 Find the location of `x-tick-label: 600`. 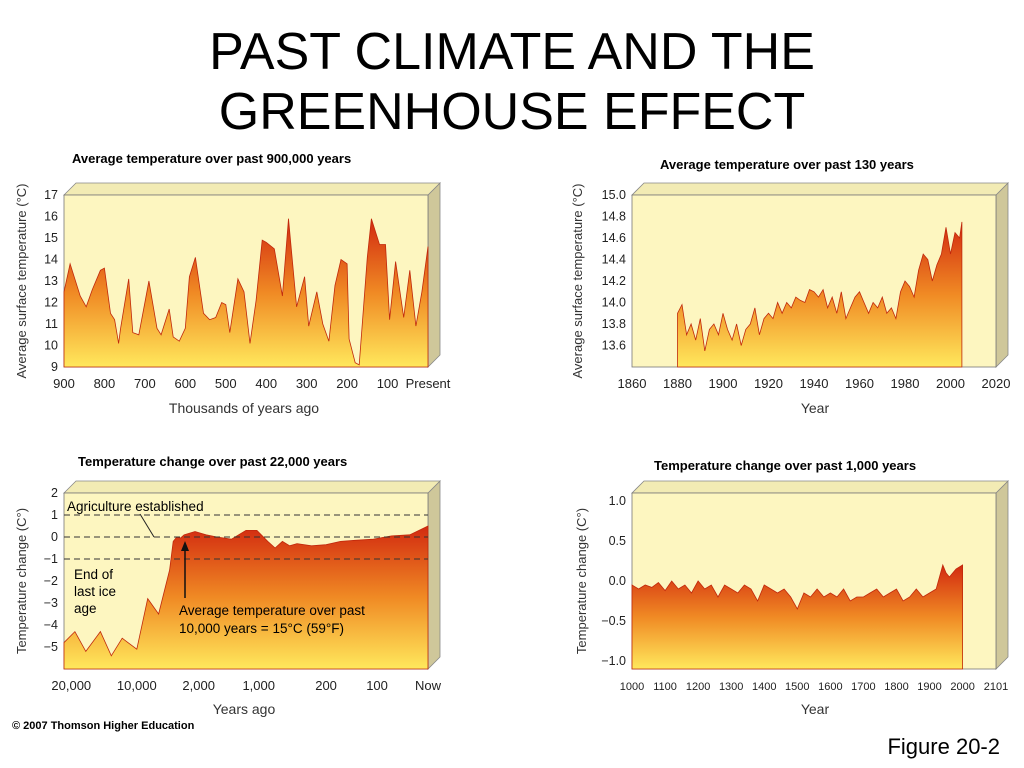

x-tick-label: 600 is located at coordinates (185, 383).